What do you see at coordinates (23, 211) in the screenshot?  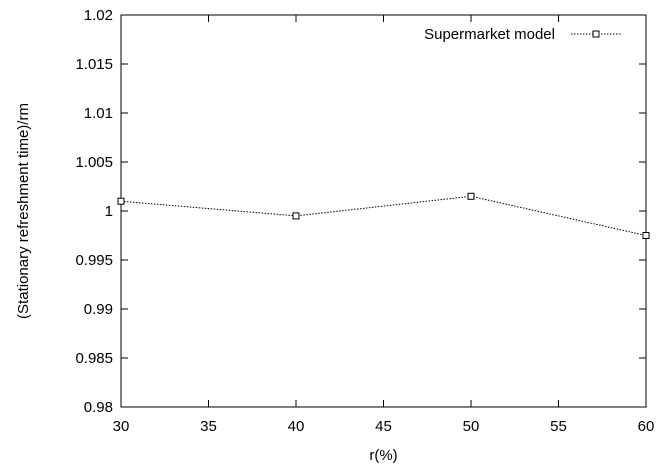 I see `y-axis-title: (Stationary refreshment time)/rm` at bounding box center [23, 211].